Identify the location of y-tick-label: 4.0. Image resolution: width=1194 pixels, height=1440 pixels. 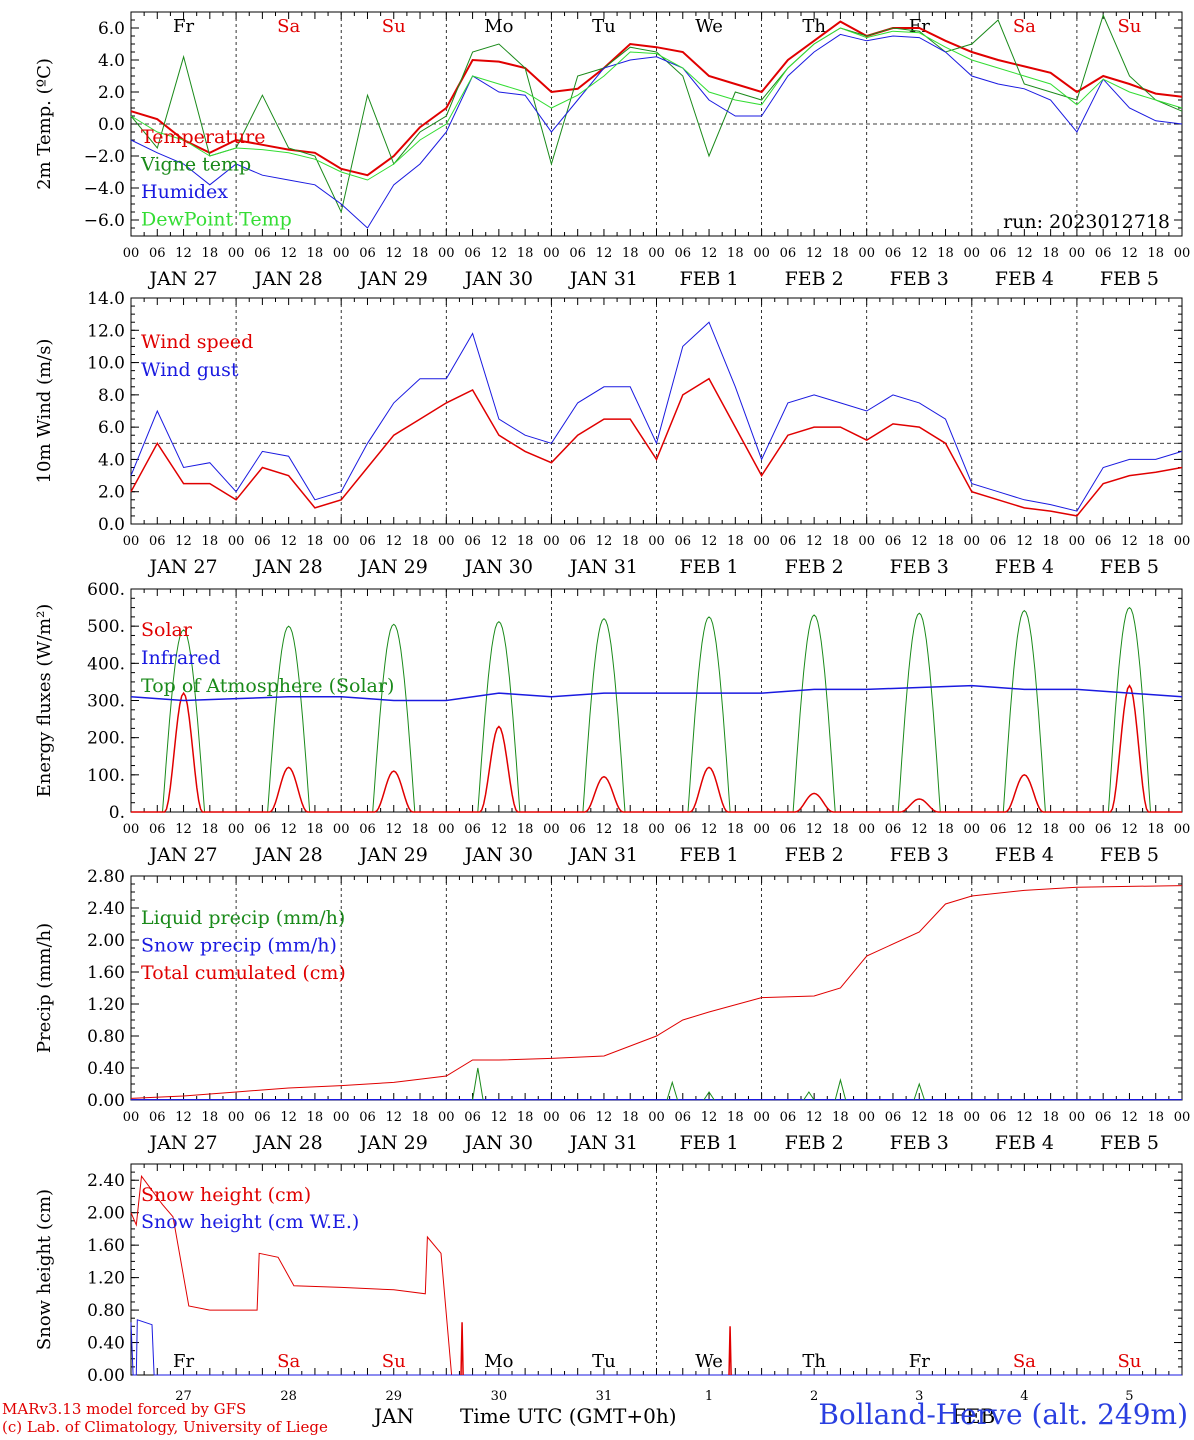
(111, 61).